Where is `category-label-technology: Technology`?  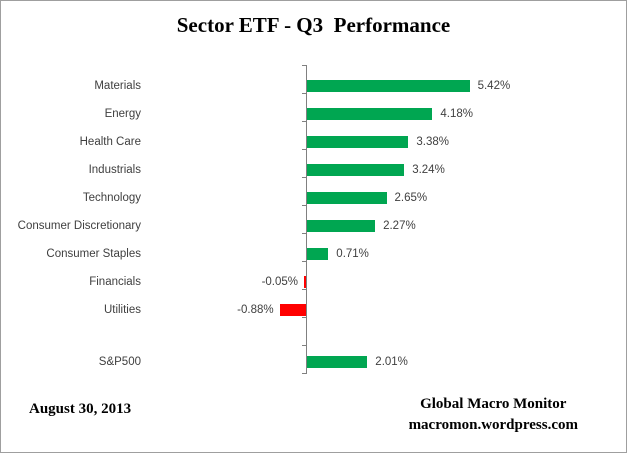 category-label-technology: Technology is located at coordinates (111, 198).